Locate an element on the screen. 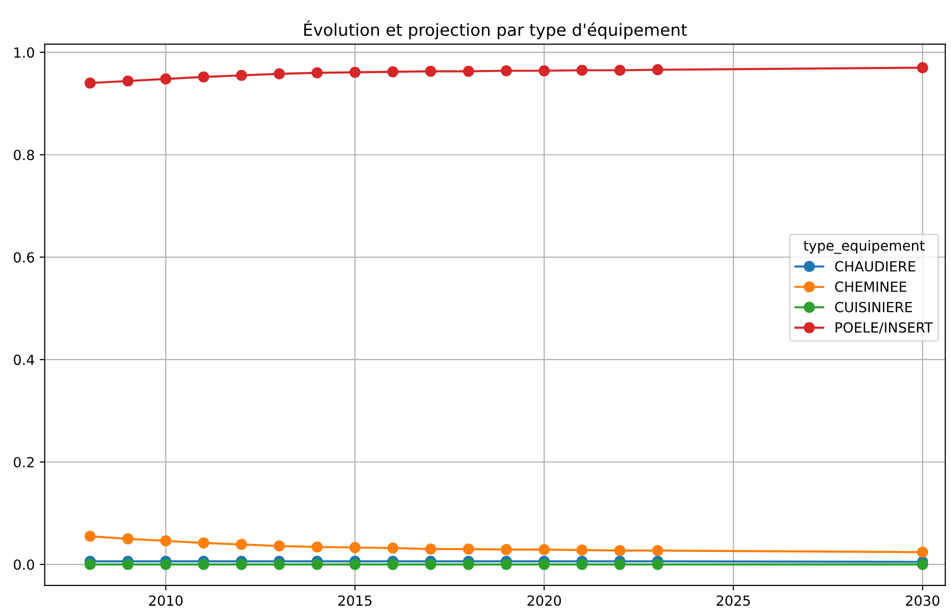  x-tick-label: 2020 is located at coordinates (544, 600).